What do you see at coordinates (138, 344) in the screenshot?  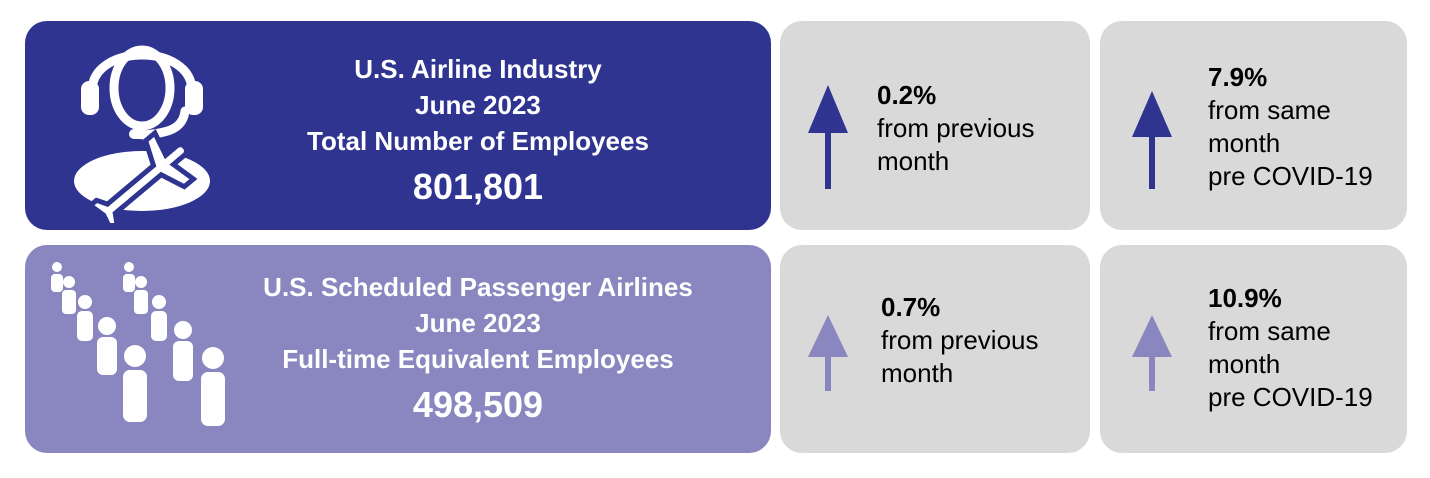 I see `people-queue-icon` at bounding box center [138, 344].